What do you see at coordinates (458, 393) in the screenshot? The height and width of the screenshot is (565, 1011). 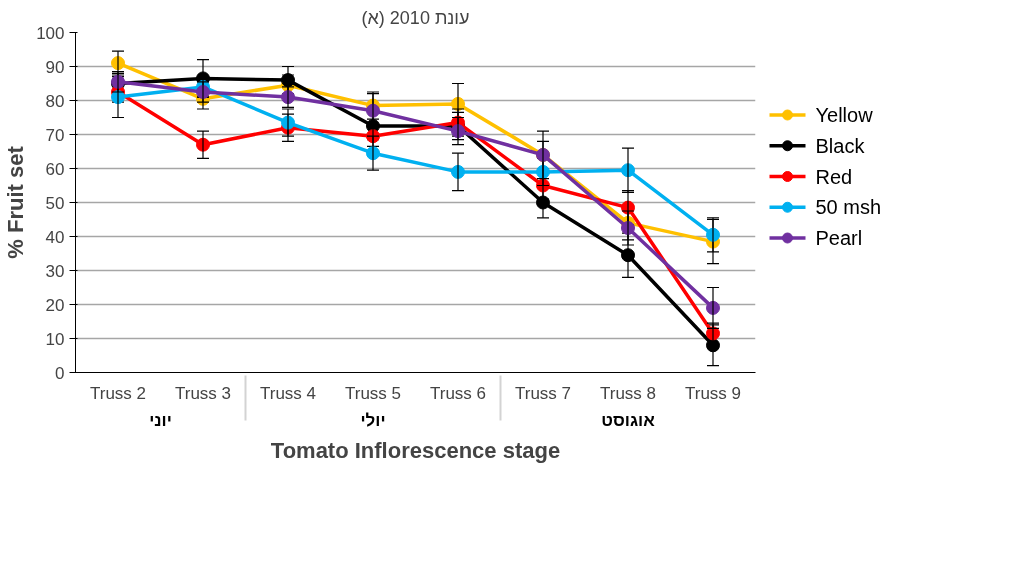 I see `x-tick-label: Truss 6` at bounding box center [458, 393].